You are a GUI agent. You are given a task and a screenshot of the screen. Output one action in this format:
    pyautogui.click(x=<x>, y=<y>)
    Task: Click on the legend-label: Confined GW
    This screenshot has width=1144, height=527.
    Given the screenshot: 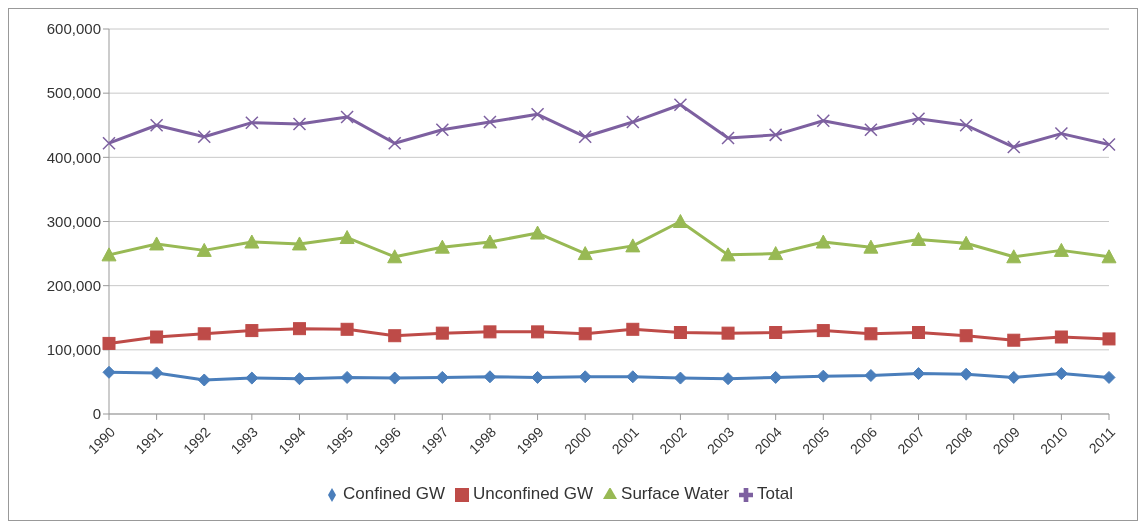 What is the action you would take?
    pyautogui.click(x=394, y=493)
    